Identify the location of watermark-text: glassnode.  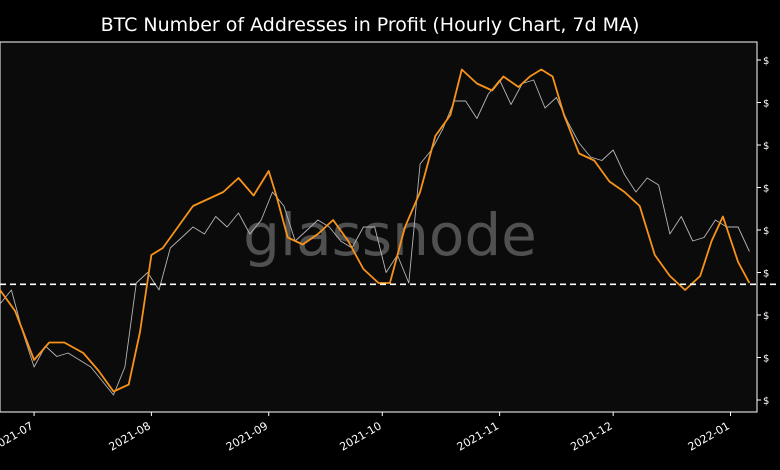
(390, 235).